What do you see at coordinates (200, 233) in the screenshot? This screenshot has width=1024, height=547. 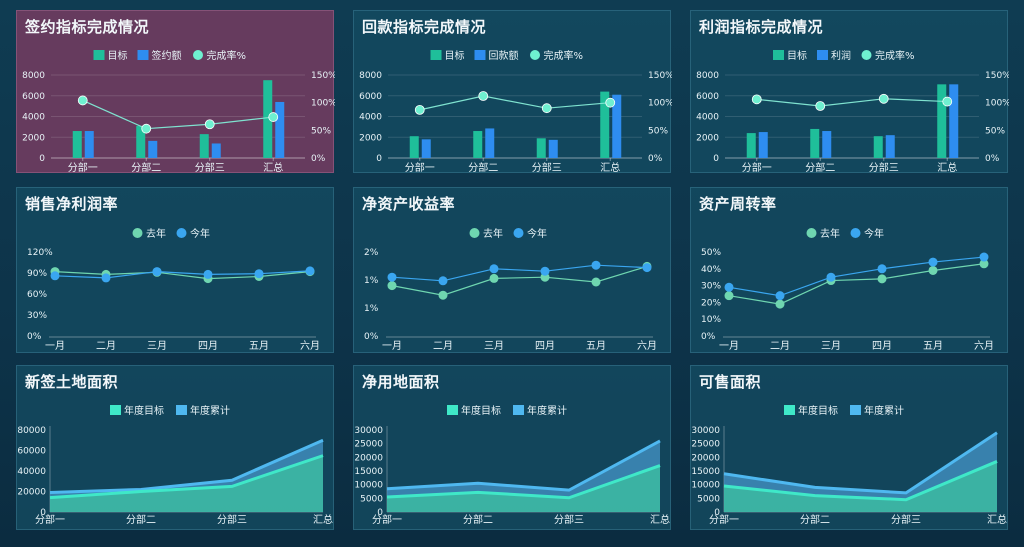 I see `legend-label: 今年` at bounding box center [200, 233].